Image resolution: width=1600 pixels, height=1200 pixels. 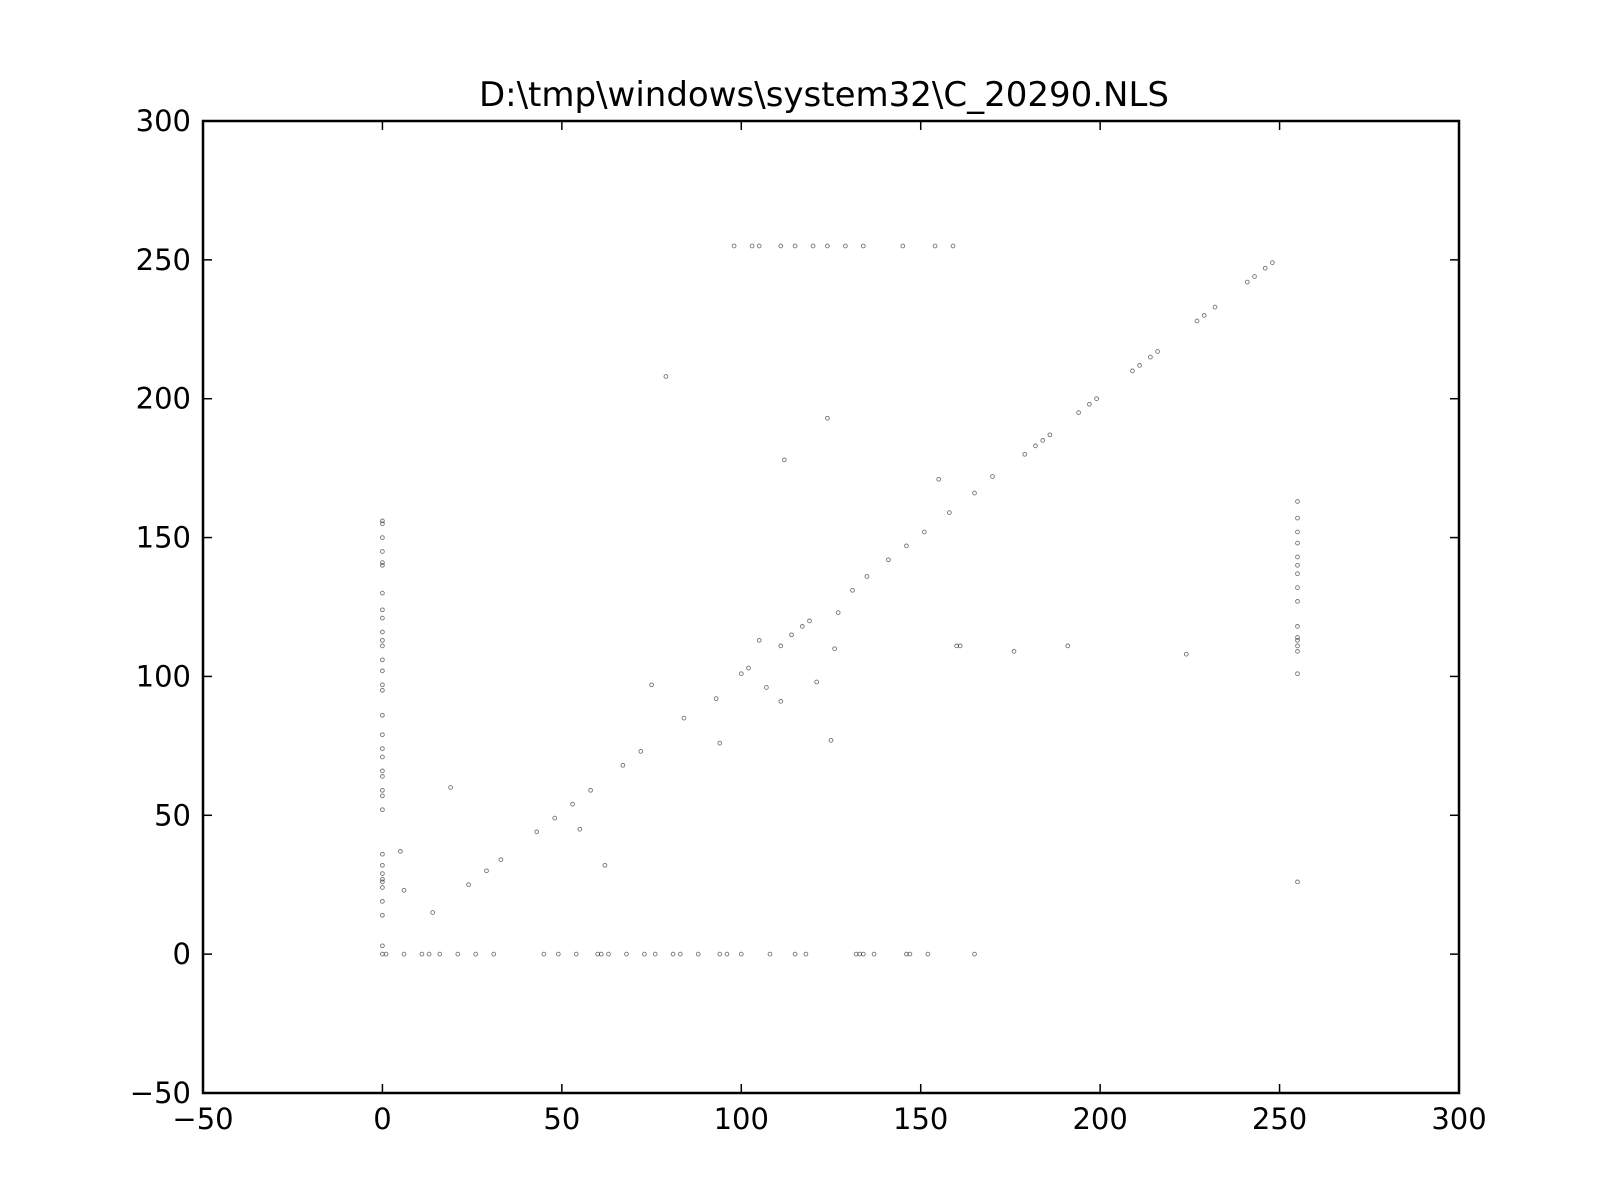 What do you see at coordinates (561, 1119) in the screenshot?
I see `x-tick-label: 50` at bounding box center [561, 1119].